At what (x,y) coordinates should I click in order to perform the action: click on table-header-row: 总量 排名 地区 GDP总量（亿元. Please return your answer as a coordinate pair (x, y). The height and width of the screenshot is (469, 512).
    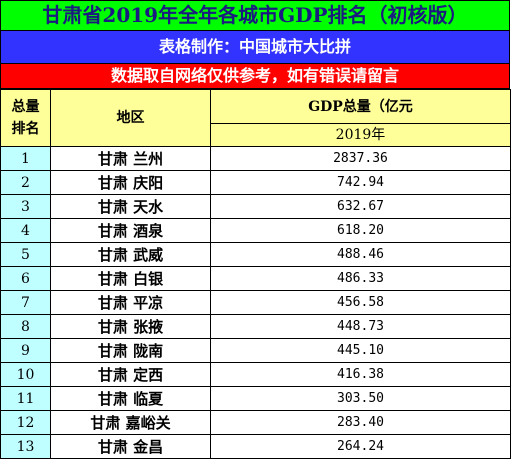
    Looking at the image, I should click on (255, 118).